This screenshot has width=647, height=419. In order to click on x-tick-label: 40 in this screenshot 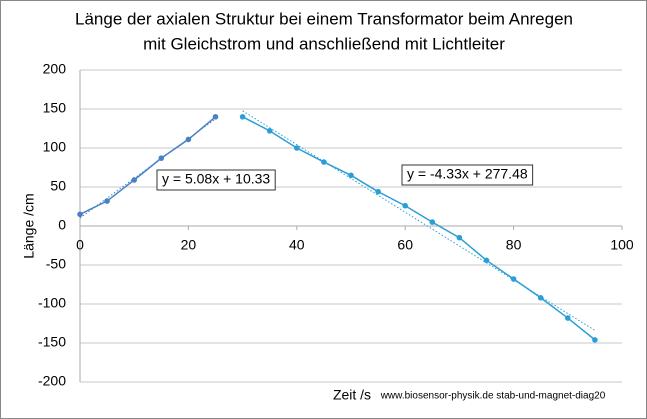, I will do `click(297, 245)`.